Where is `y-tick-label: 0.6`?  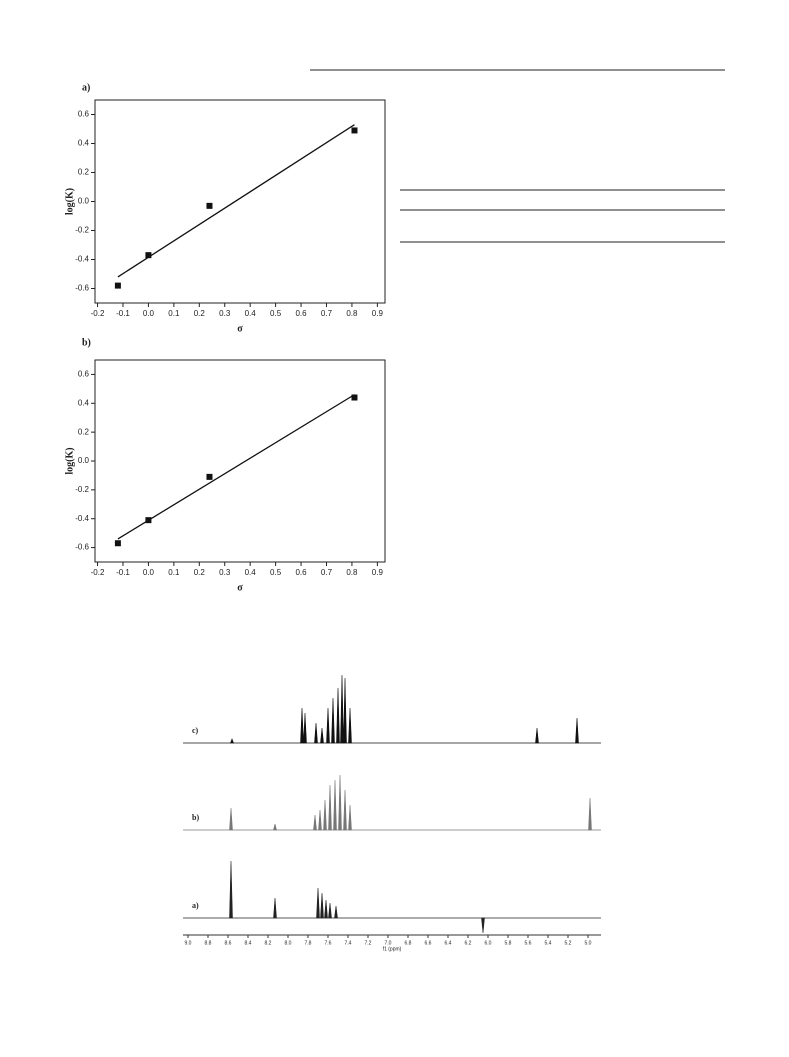 y-tick-label: 0.6 is located at coordinates (84, 114).